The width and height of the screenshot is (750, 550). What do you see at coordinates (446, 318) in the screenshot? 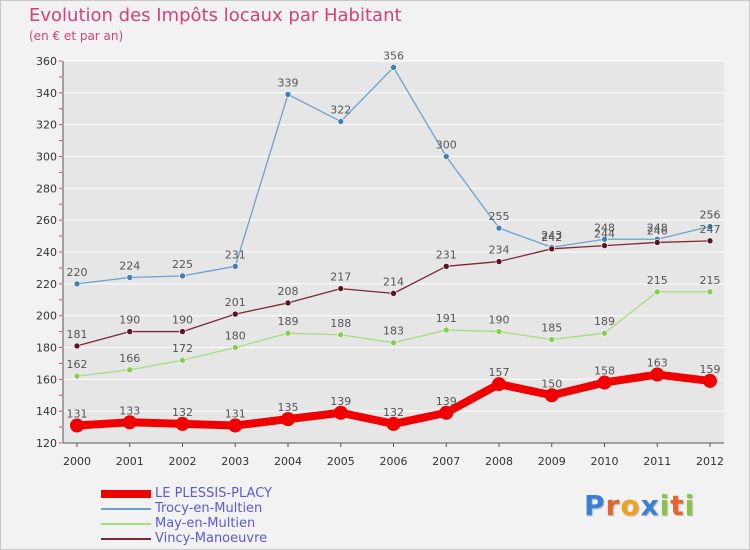
I see `data-label: 191` at bounding box center [446, 318].